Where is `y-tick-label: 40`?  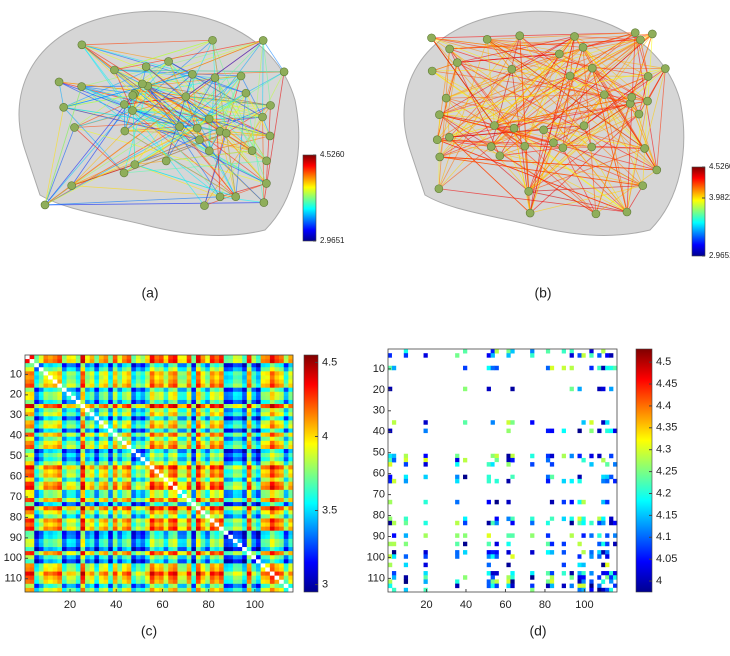 y-tick-label: 40 is located at coordinates (16, 436).